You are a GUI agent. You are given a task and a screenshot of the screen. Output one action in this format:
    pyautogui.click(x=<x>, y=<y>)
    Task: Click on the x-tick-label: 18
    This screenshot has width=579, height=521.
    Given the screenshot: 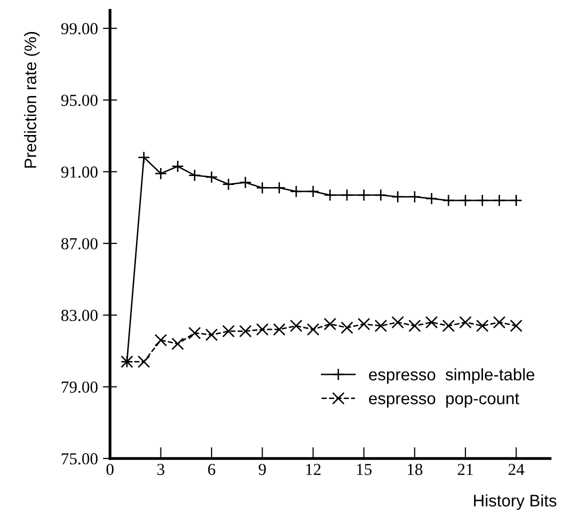 What is the action you would take?
    pyautogui.click(x=415, y=470)
    